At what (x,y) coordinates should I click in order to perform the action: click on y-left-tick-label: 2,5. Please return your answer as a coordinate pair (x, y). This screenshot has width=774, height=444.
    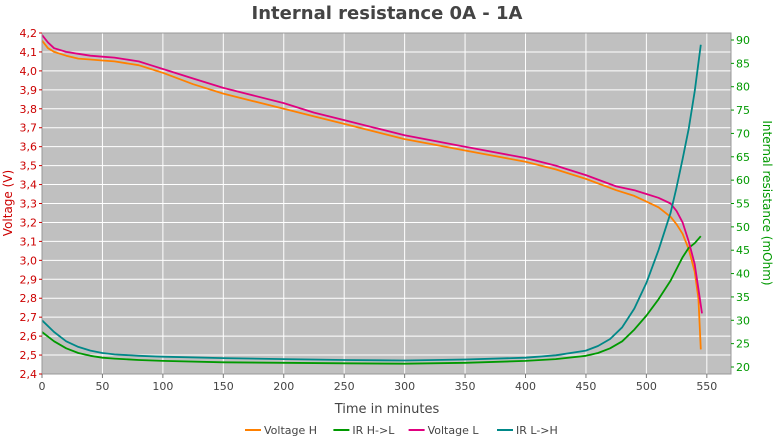
    Looking at the image, I should click on (29, 355).